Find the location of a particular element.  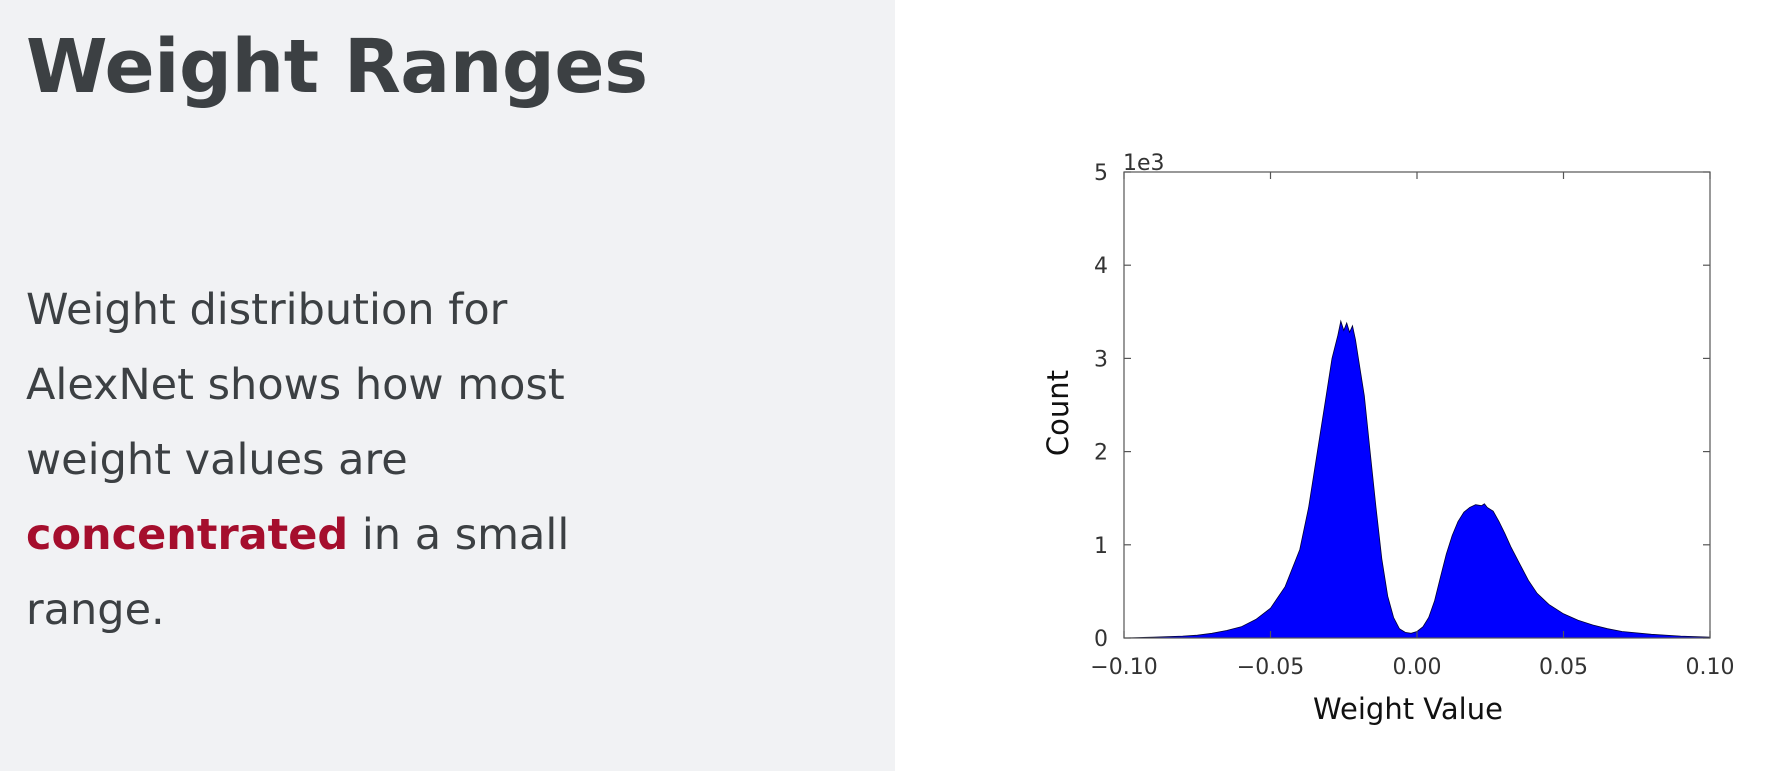

highlighted-word: concentrated is located at coordinates (187, 535).